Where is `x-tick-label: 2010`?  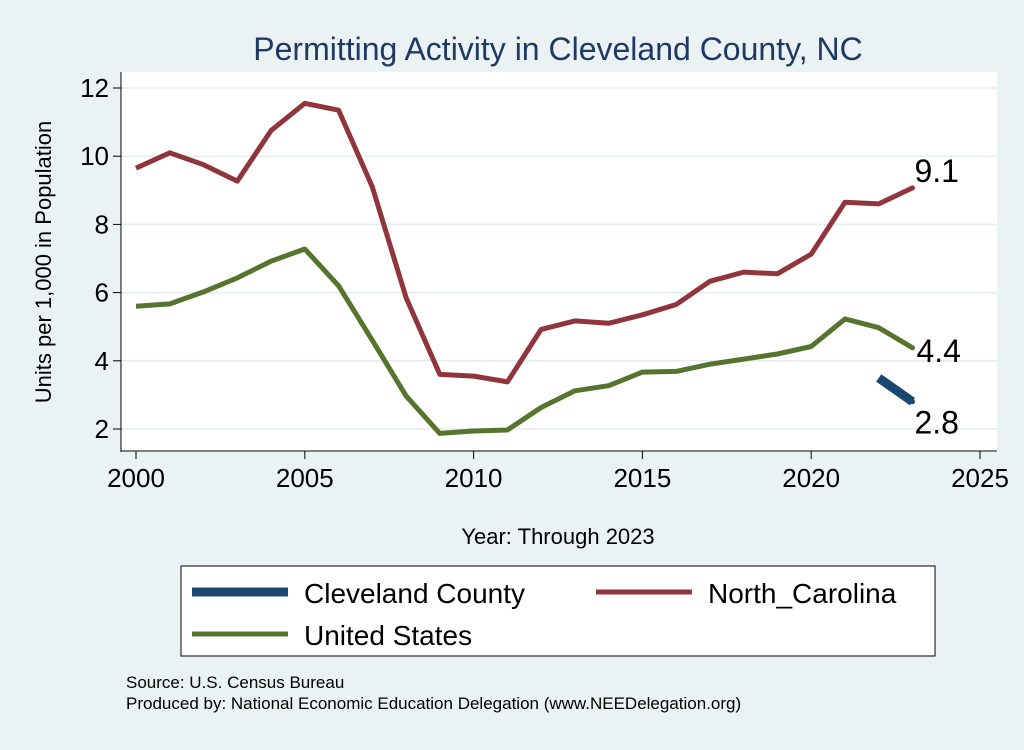 x-tick-label: 2010 is located at coordinates (474, 478).